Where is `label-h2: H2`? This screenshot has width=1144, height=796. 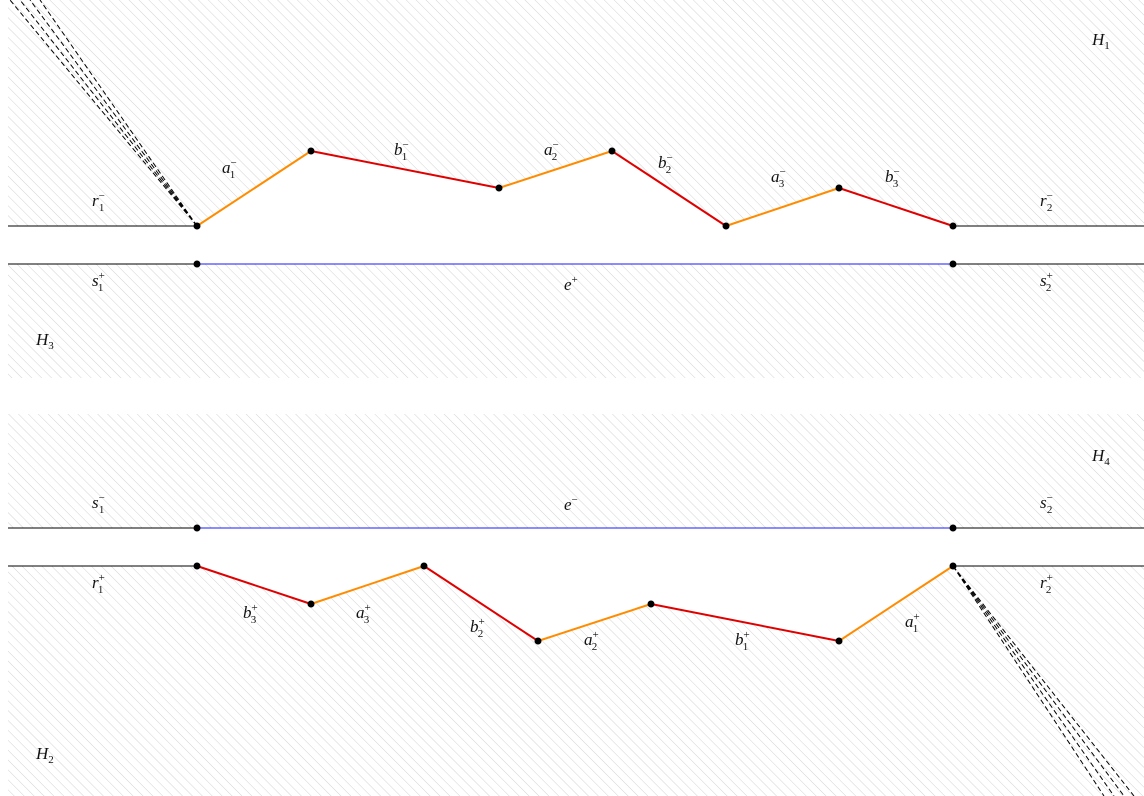
label-h2: H2 is located at coordinates (44, 755).